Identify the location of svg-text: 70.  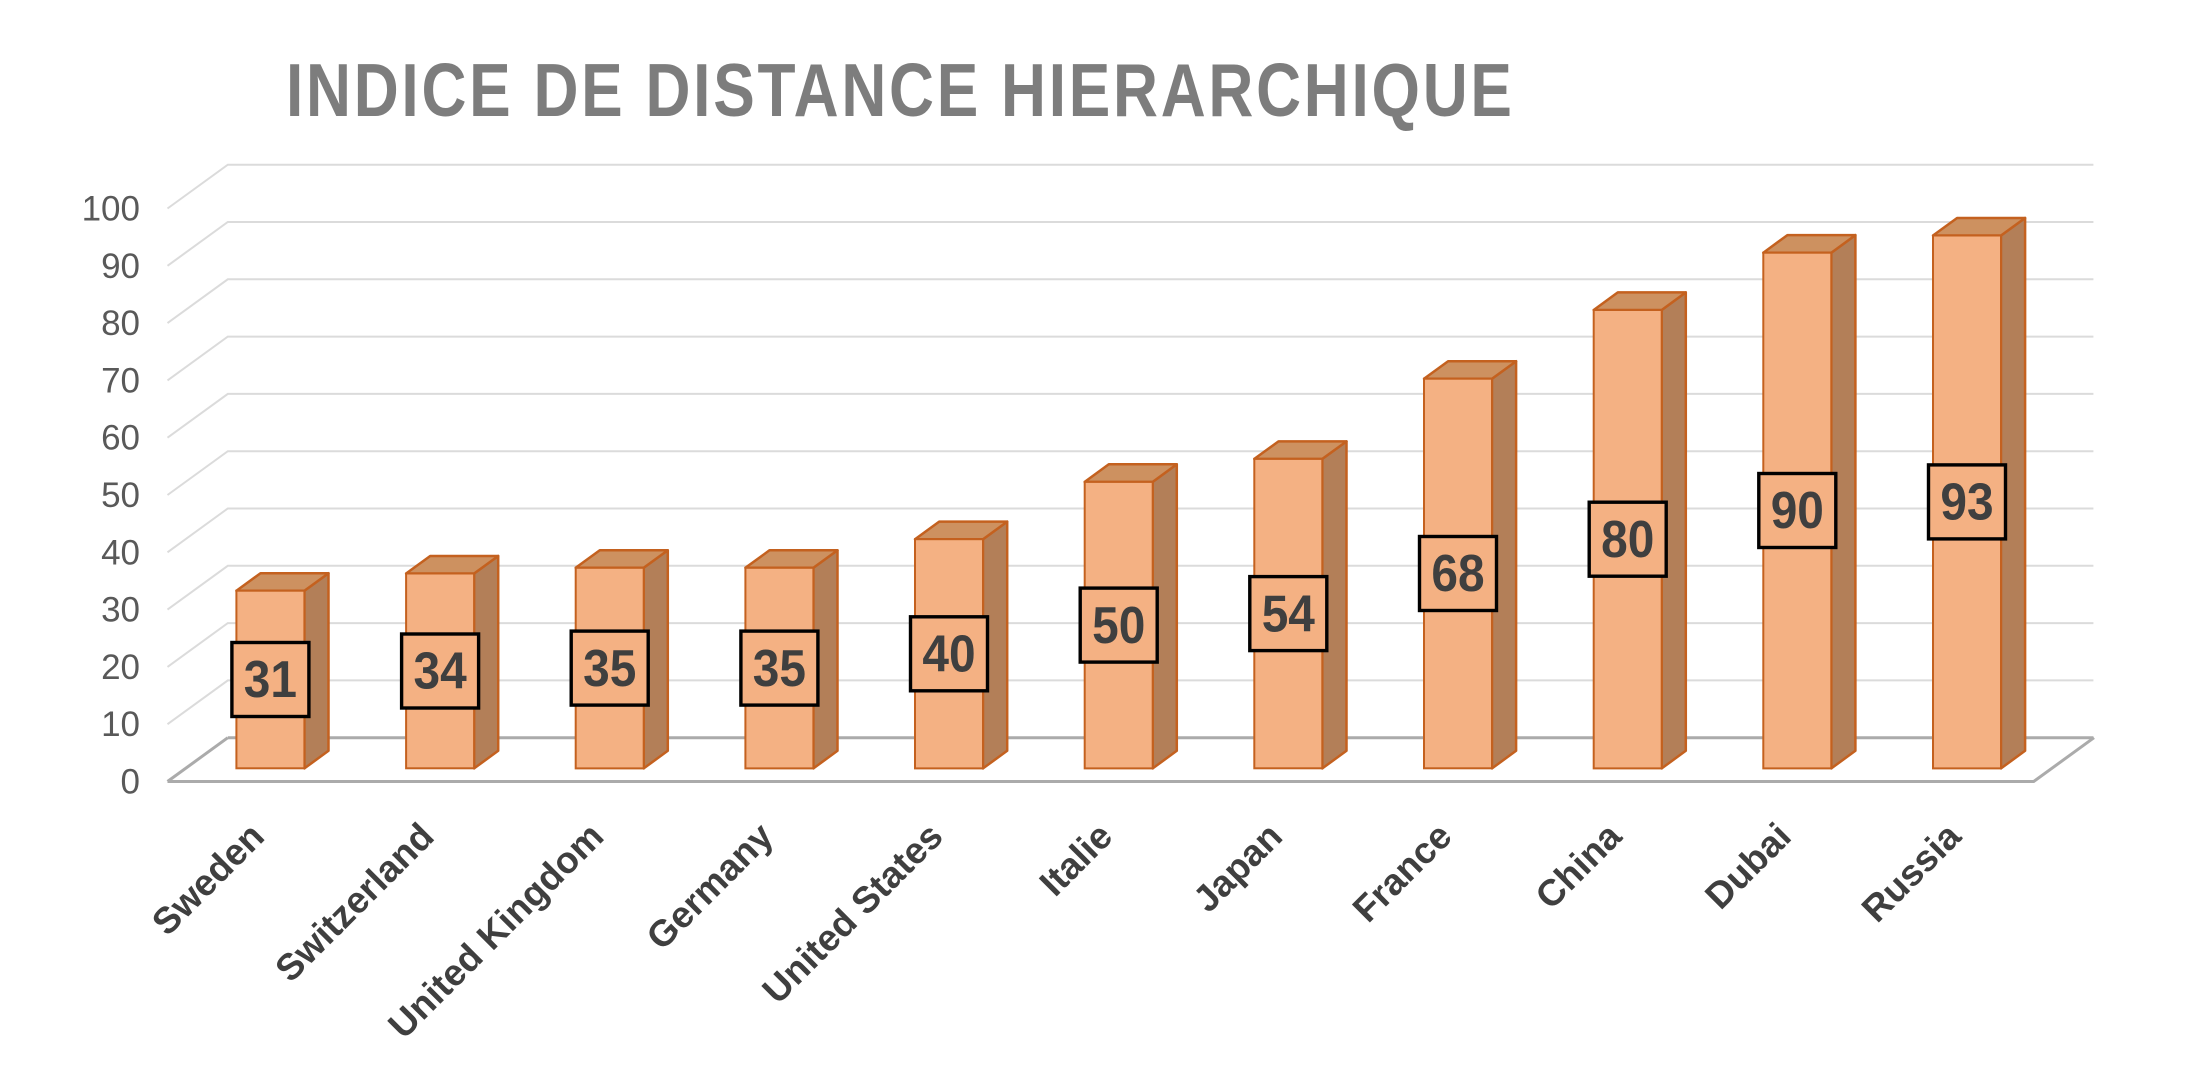
(120, 380).